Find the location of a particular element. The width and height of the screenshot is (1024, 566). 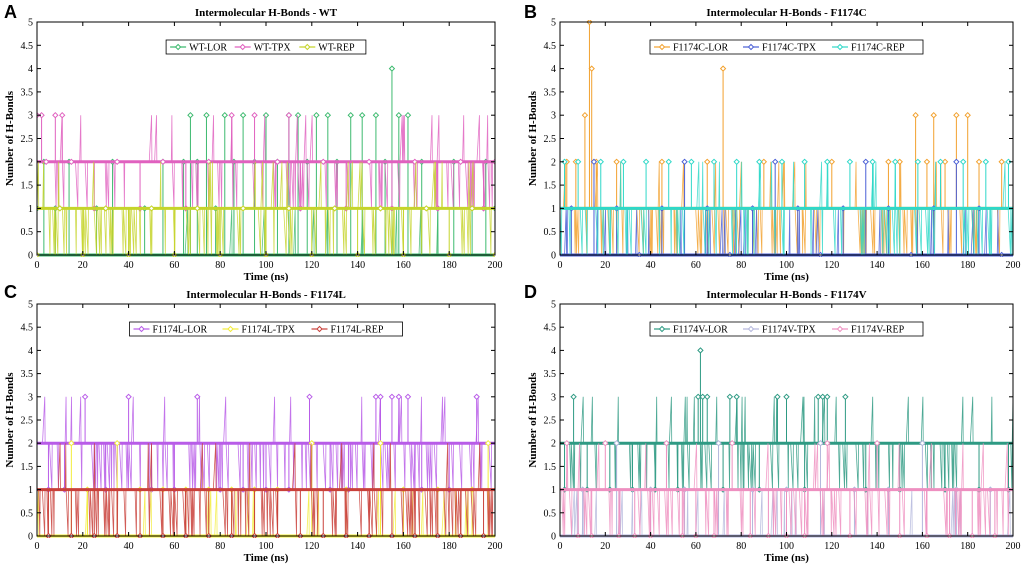

legend-label: F1174C-REP is located at coordinates (878, 48).